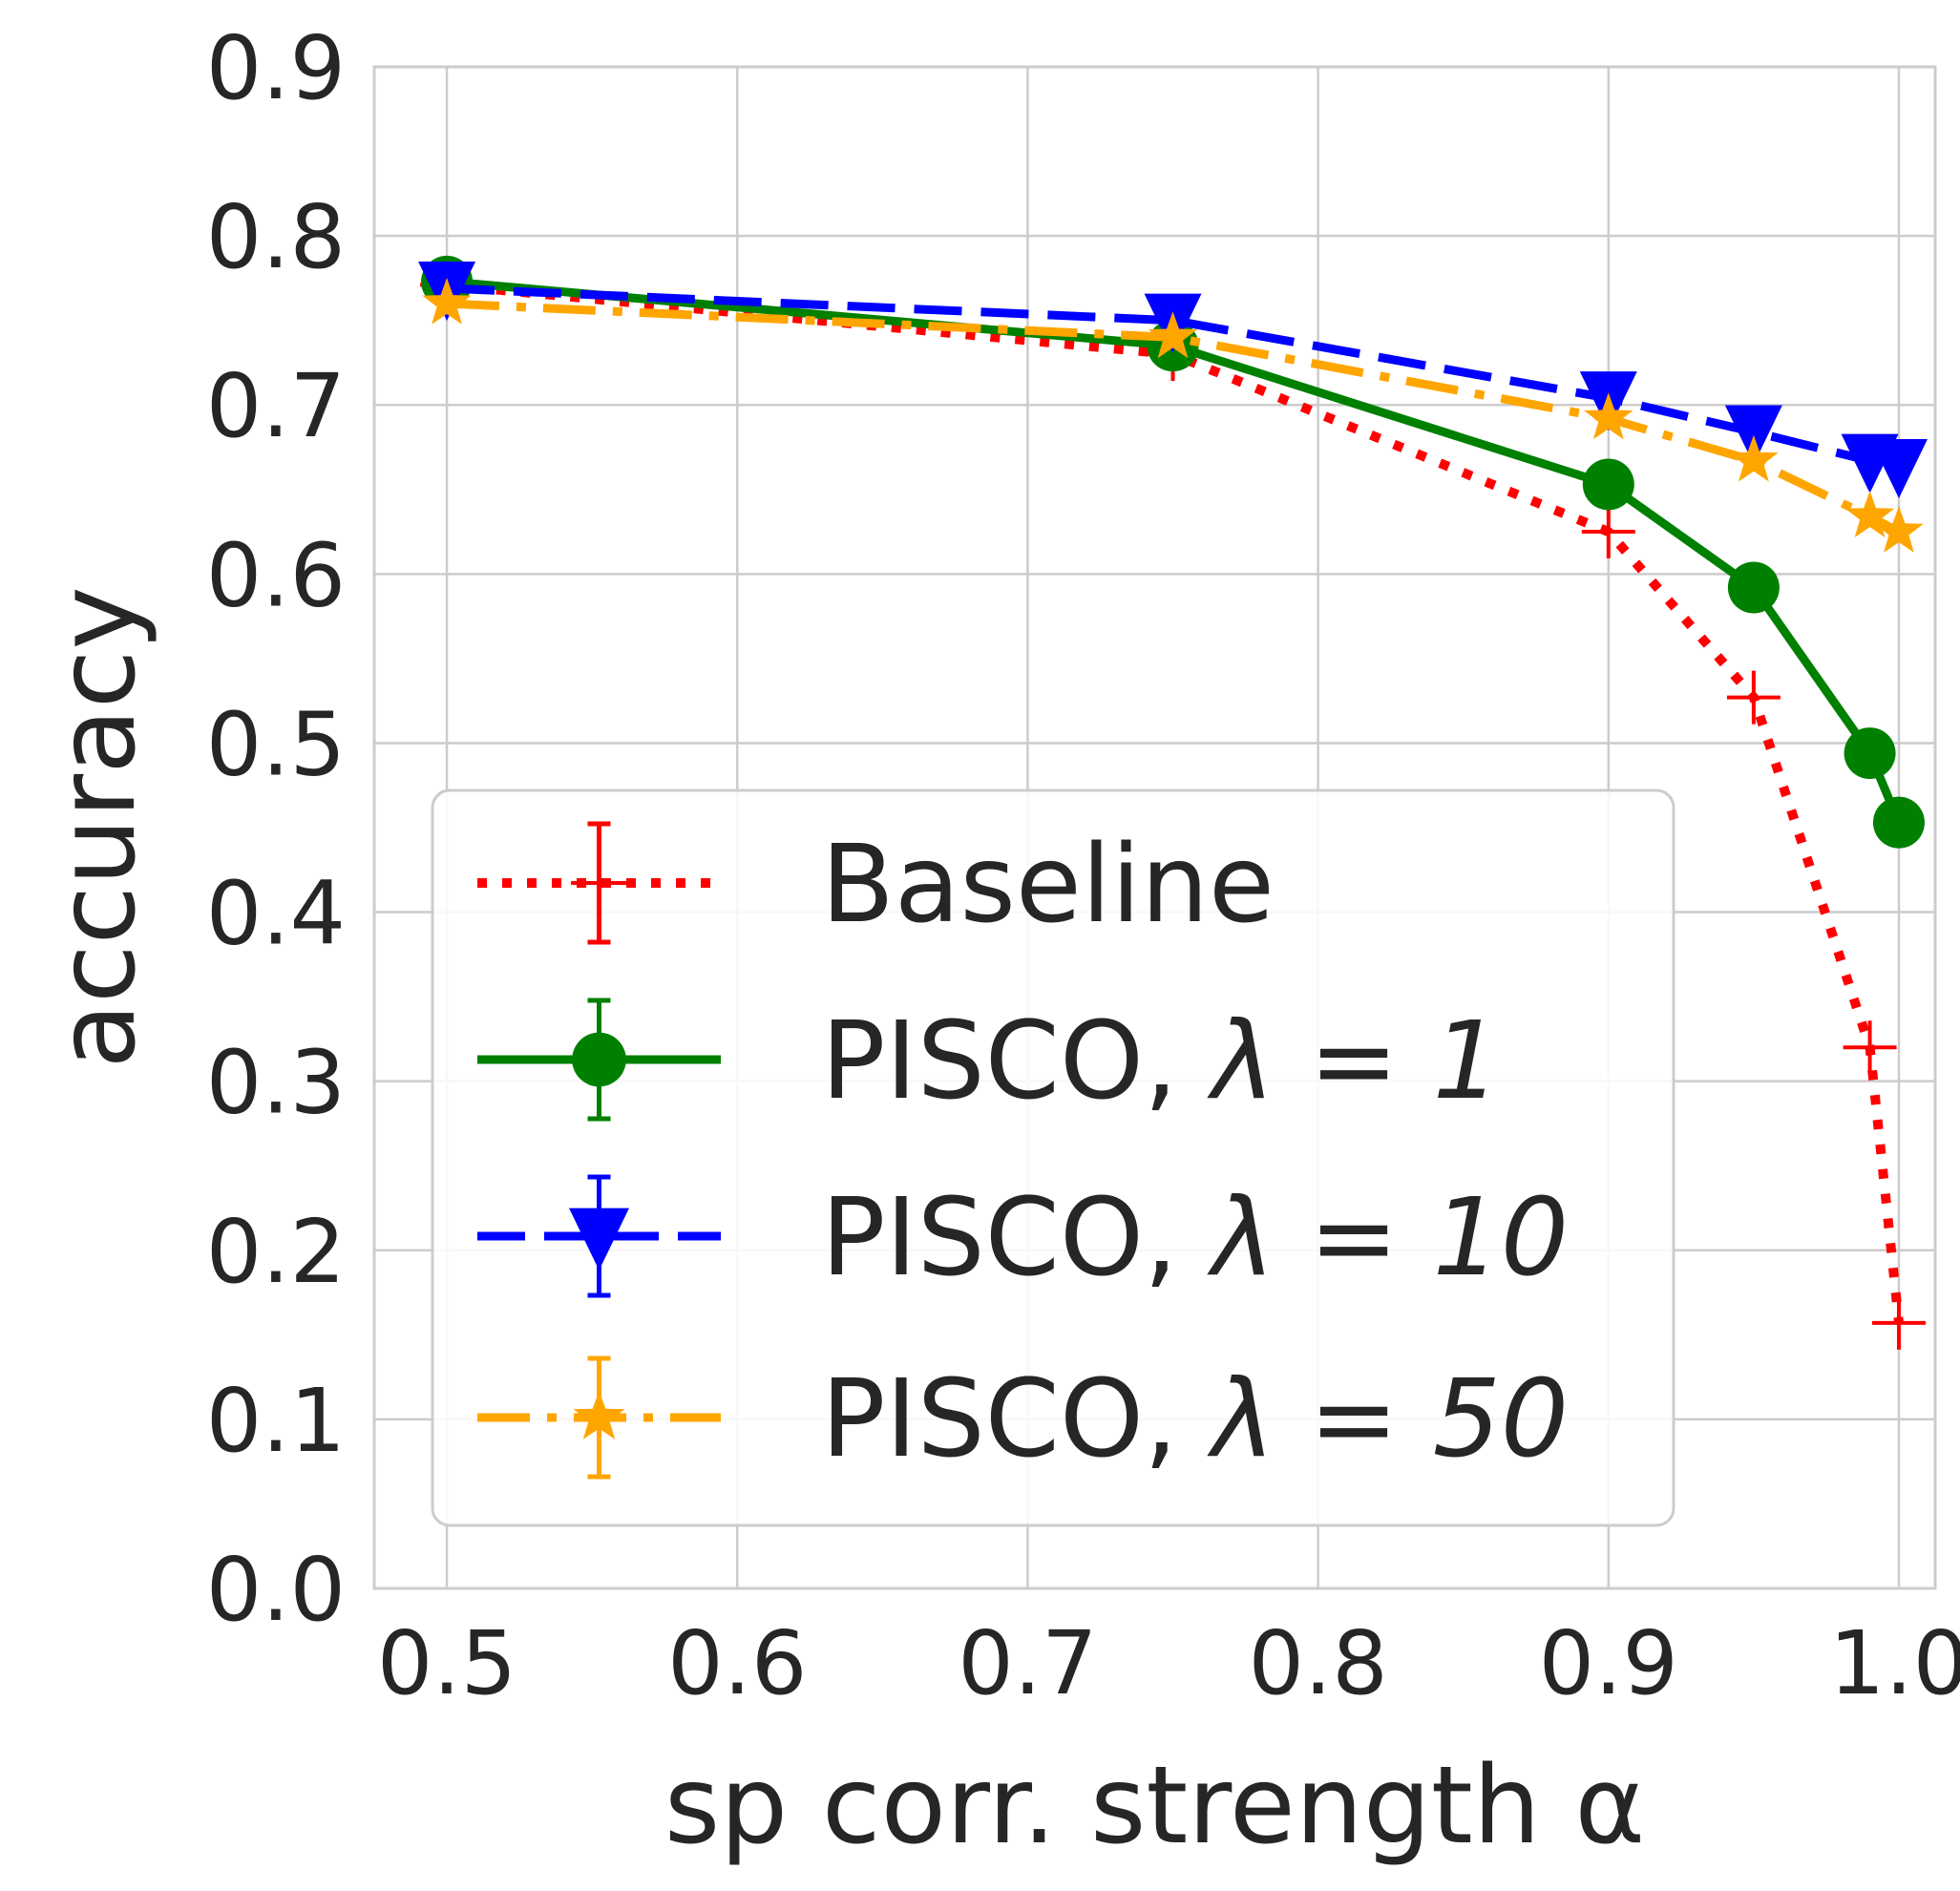 Image resolution: width=1960 pixels, height=1891 pixels. I want to click on y-tick-label: 0.9, so click(276, 68).